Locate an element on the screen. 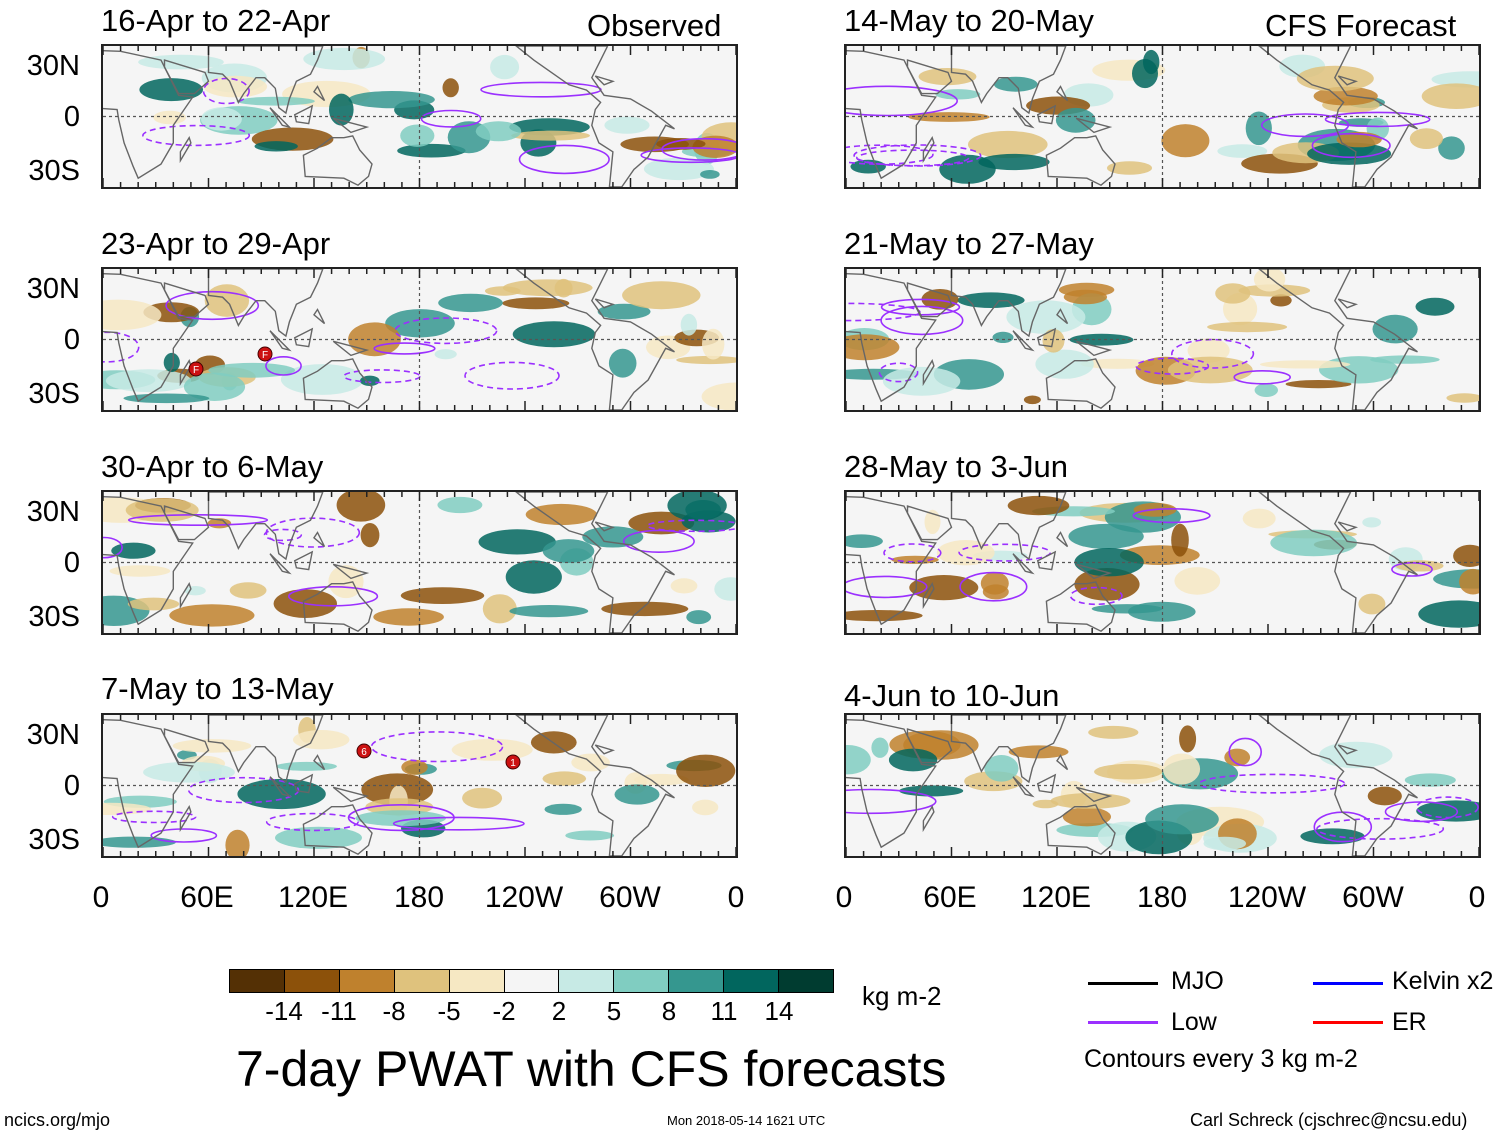  footer-link: ncics.org/mjo is located at coordinates (57, 1120).